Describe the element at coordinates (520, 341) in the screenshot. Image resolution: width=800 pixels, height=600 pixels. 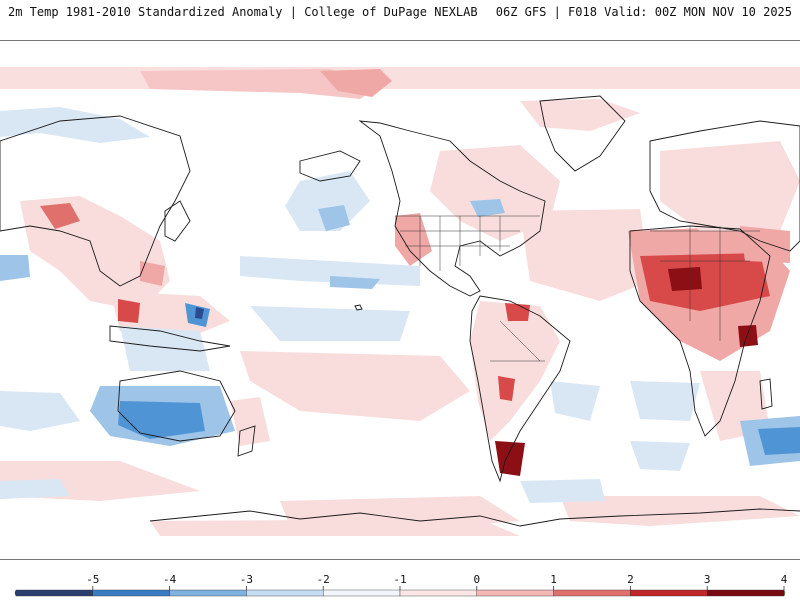
I see `border-lines` at that location.